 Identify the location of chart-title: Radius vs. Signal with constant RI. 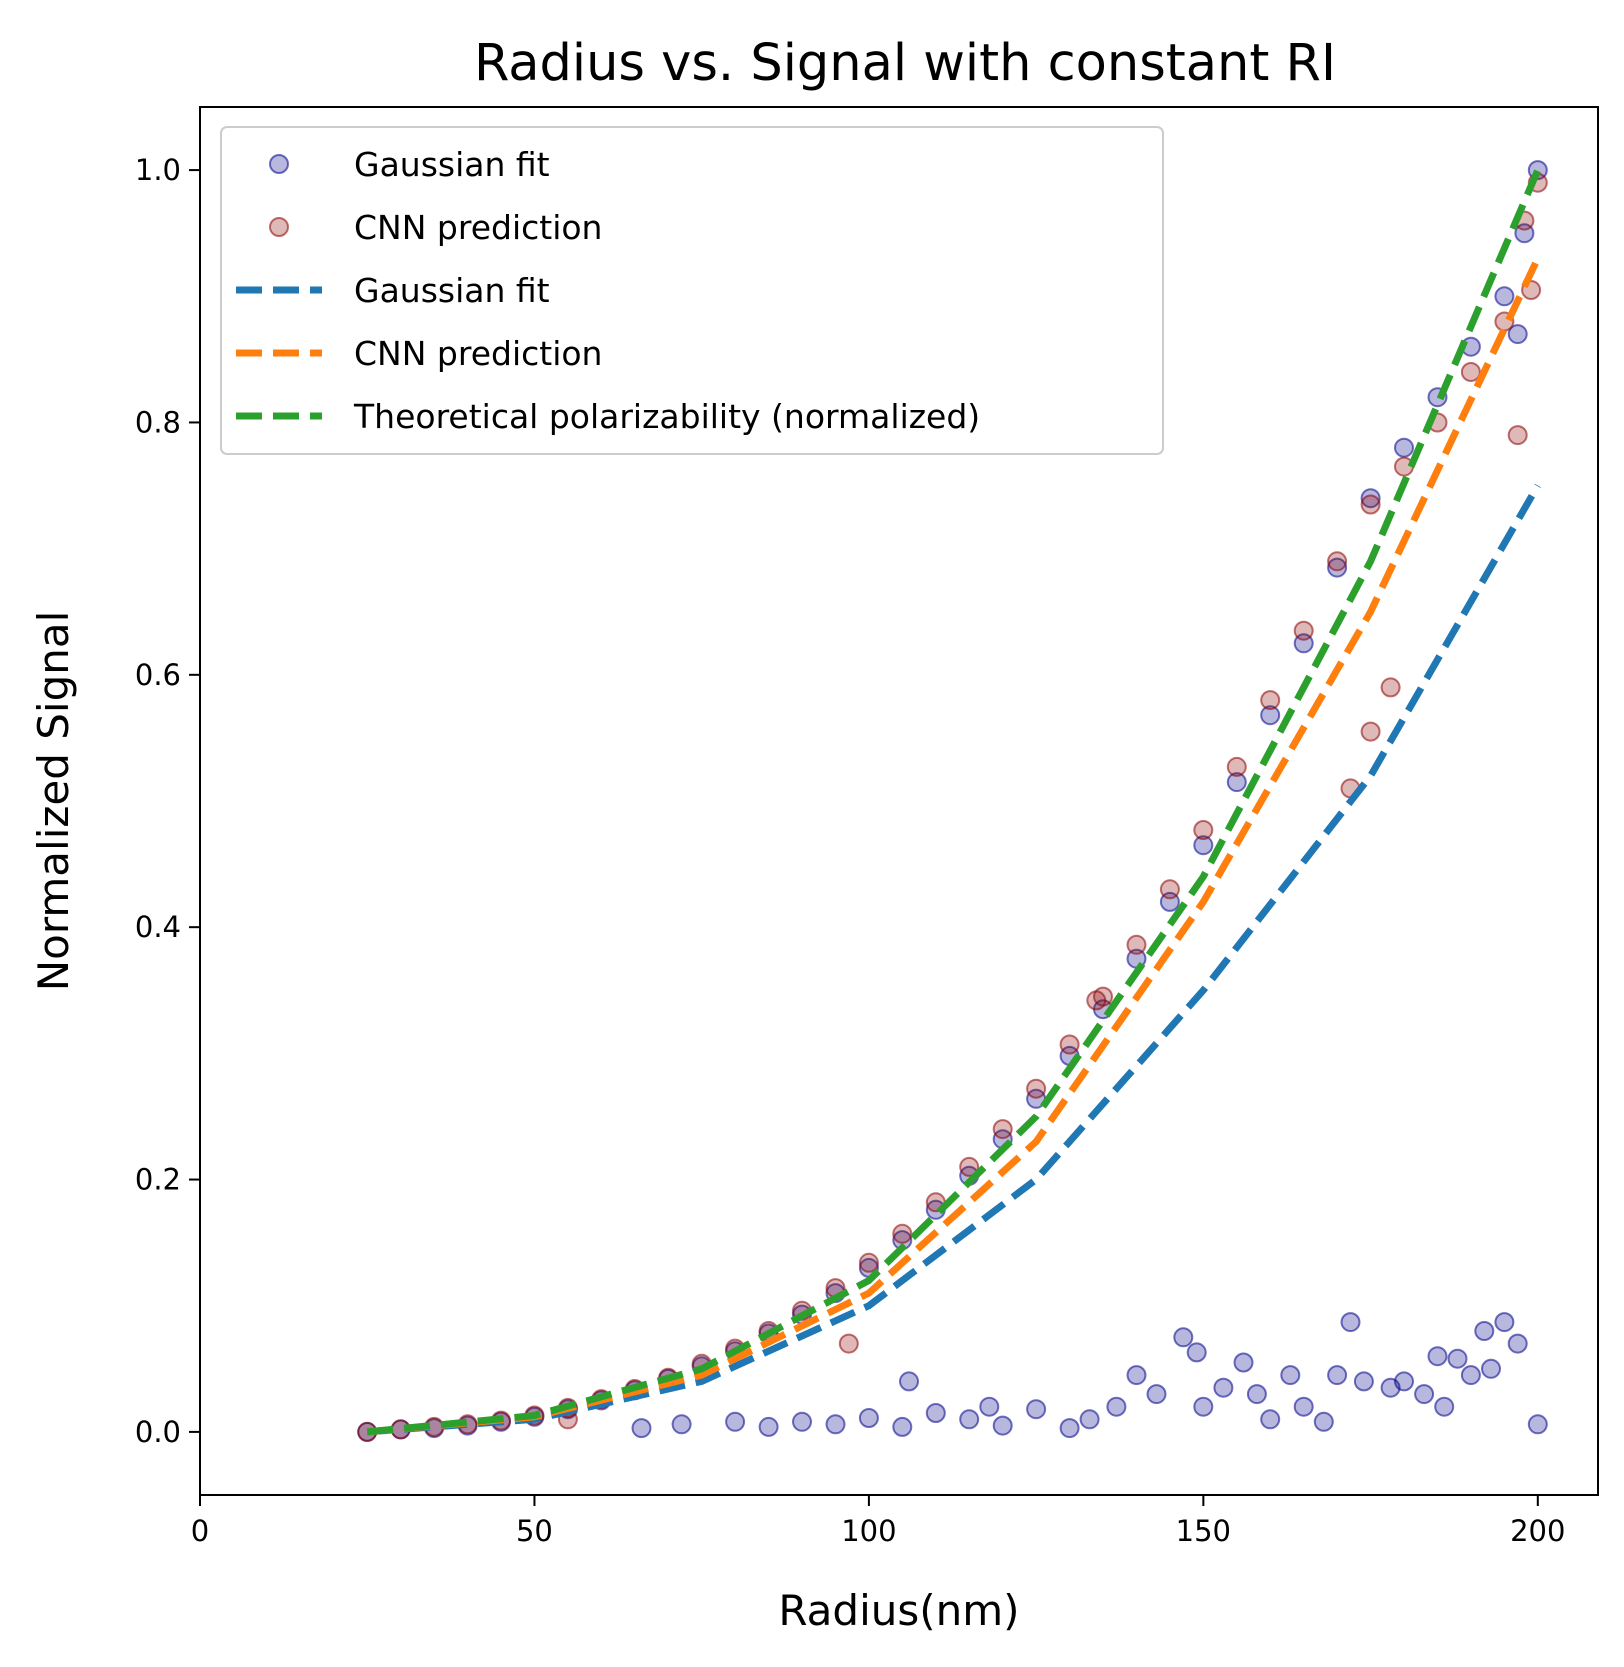
(905, 63).